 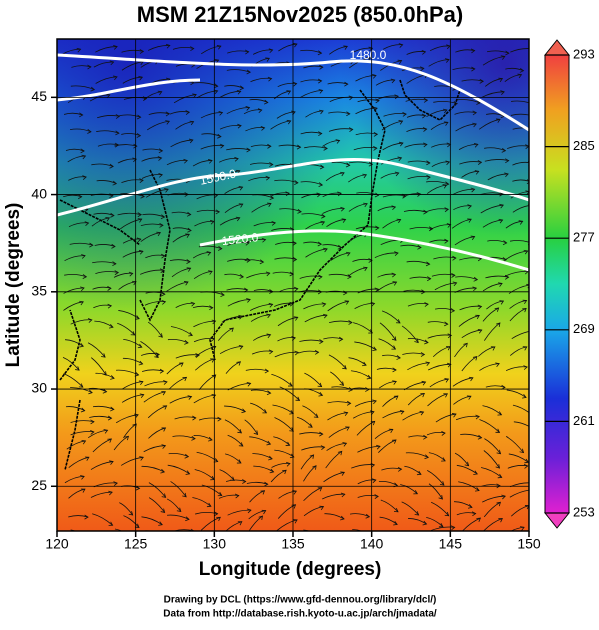 What do you see at coordinates (584, 237) in the screenshot?
I see `colorbar-tick-label: 277` at bounding box center [584, 237].